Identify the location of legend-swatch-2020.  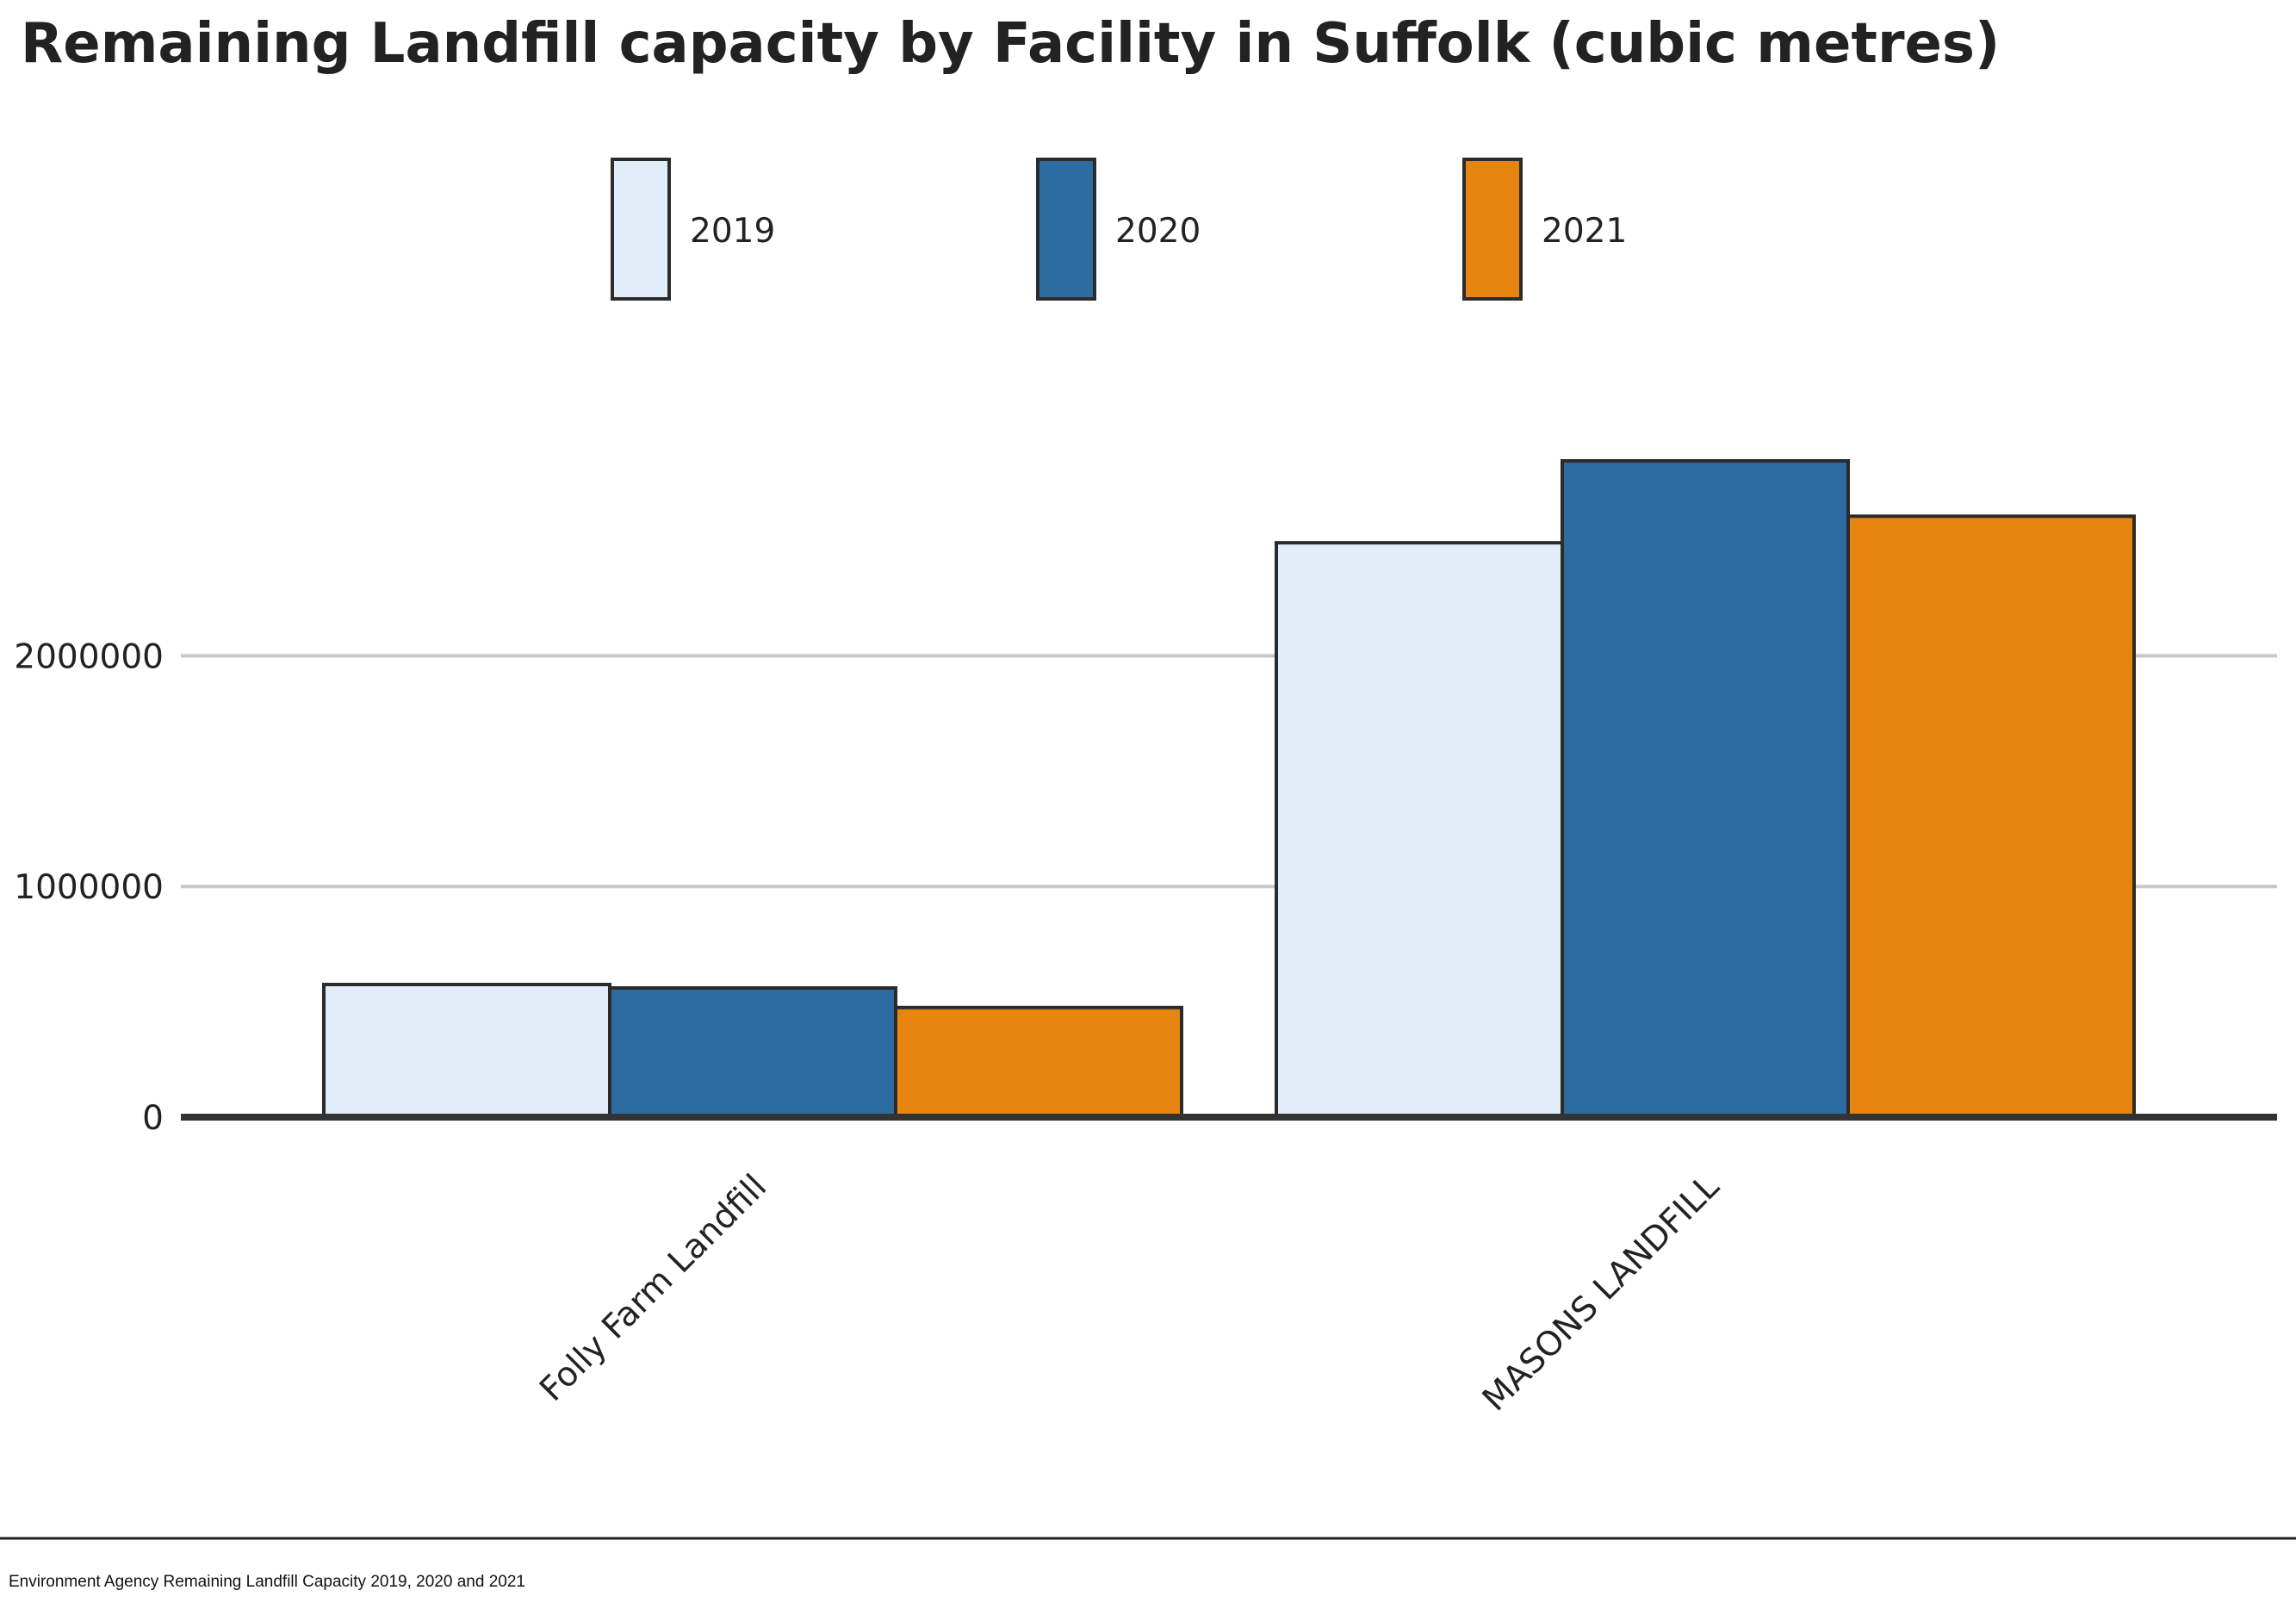
(1066, 229).